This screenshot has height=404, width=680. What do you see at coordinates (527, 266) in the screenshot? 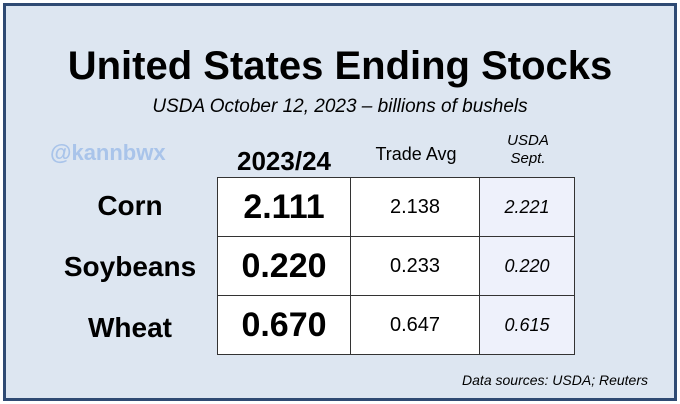
I see `cell-soybeans-usda-sept: 0.220` at bounding box center [527, 266].